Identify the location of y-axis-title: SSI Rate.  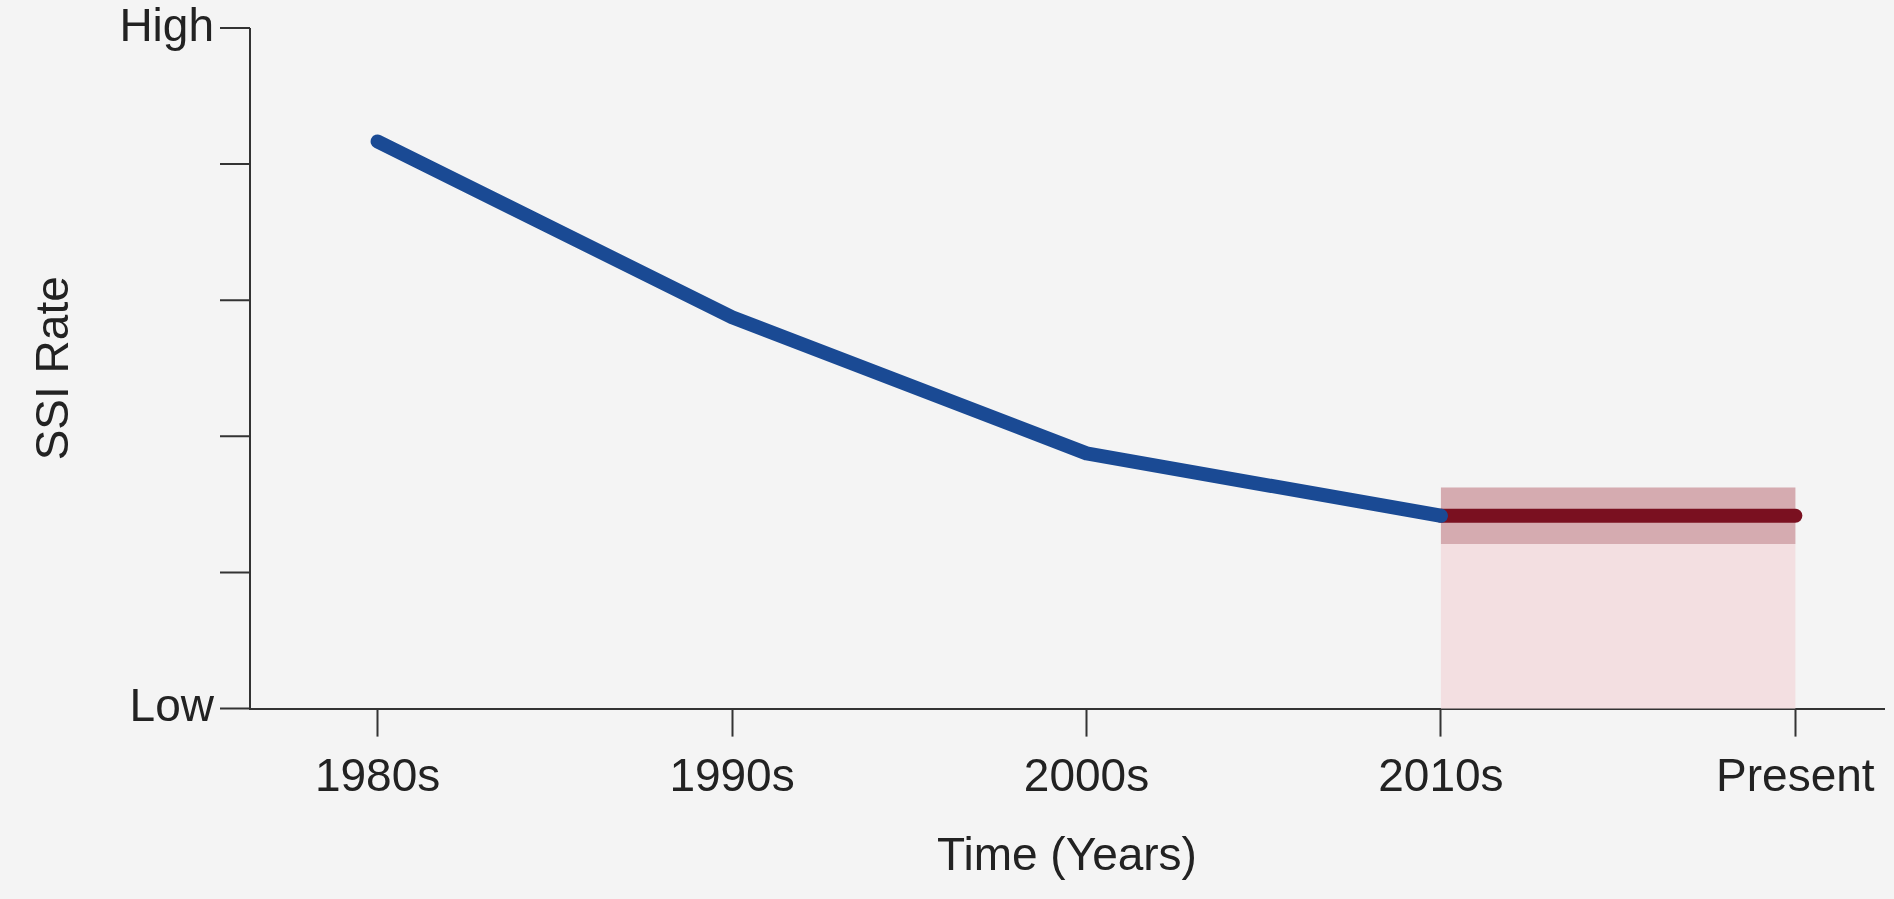
(51, 368).